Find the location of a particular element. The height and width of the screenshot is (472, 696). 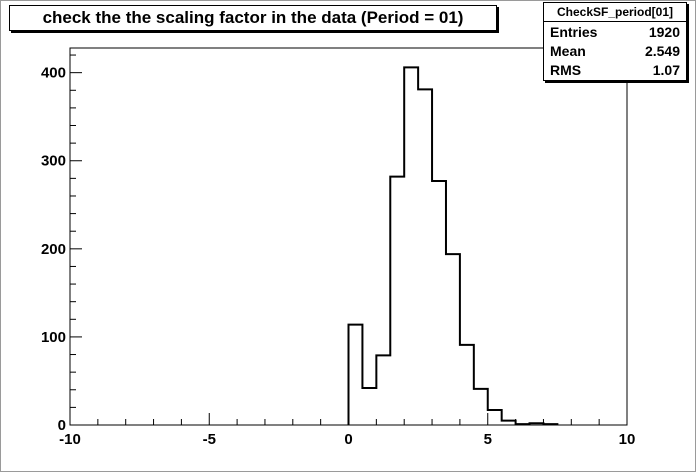

stats-histogram-name: CheckSF_period[01] is located at coordinates (615, 12).